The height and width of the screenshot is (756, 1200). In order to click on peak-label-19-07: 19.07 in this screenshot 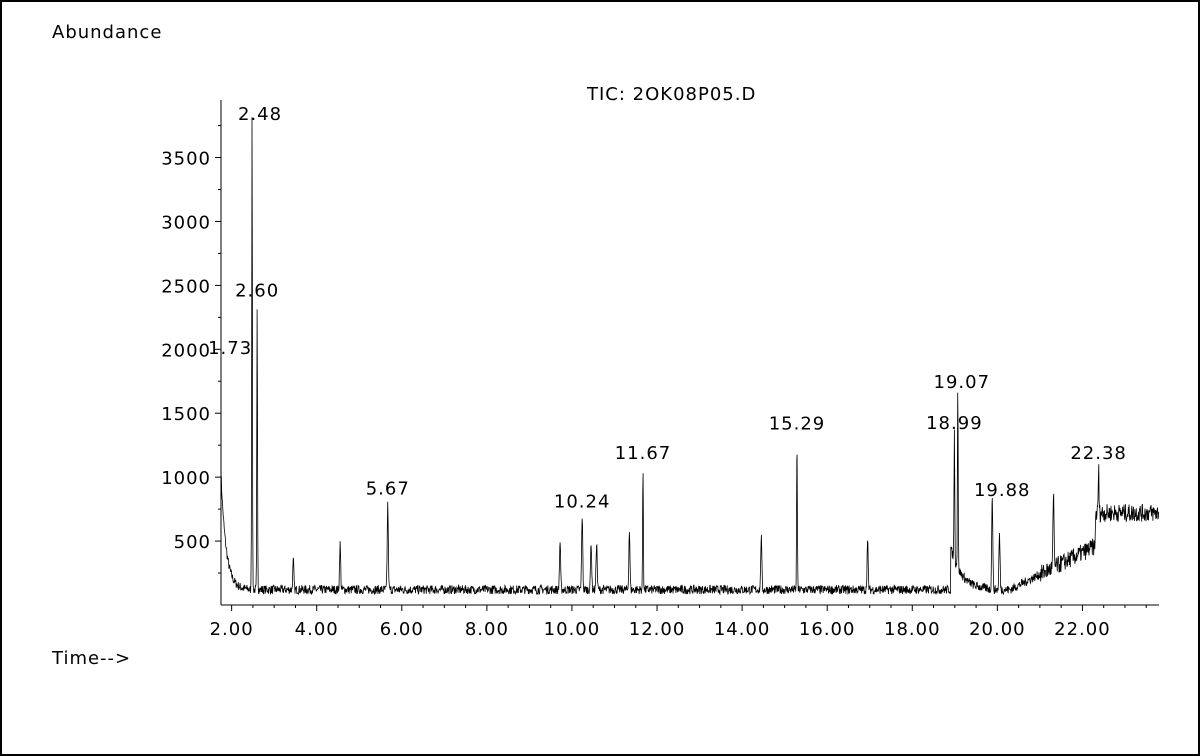, I will do `click(962, 382)`.